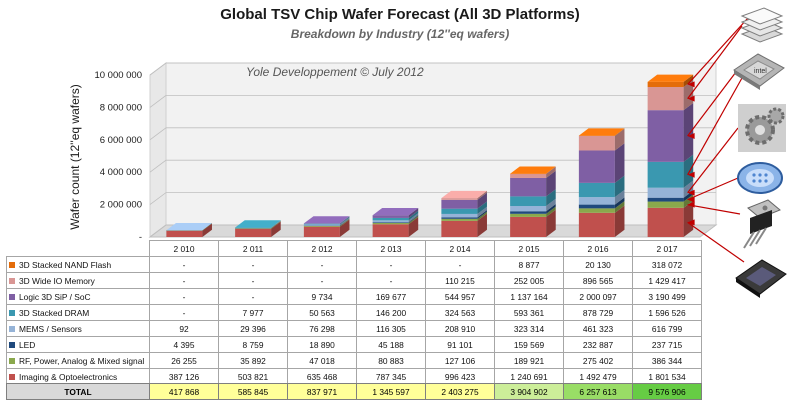 Image resolution: width=792 pixels, height=406 pixels. What do you see at coordinates (121, 172) in the screenshot?
I see `y-tick-label: 4 000 000` at bounding box center [121, 172].